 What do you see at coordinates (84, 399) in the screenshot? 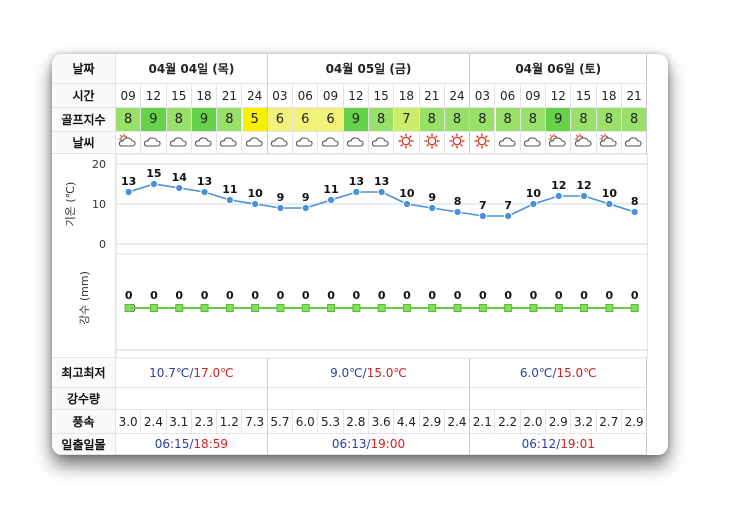
I see `precip-row-label: 강수량` at bounding box center [84, 399].